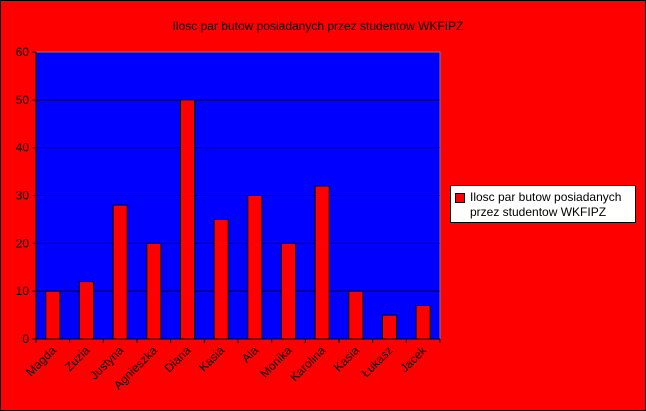 The height and width of the screenshot is (411, 646). What do you see at coordinates (460, 198) in the screenshot?
I see `legend-swatch` at bounding box center [460, 198].